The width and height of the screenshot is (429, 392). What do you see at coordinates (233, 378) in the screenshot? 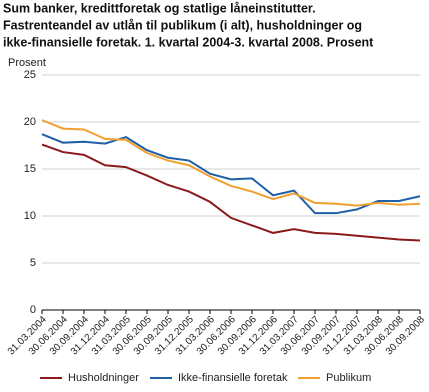
I see `legend-label: Ikke-finansielle foretak` at bounding box center [233, 378].